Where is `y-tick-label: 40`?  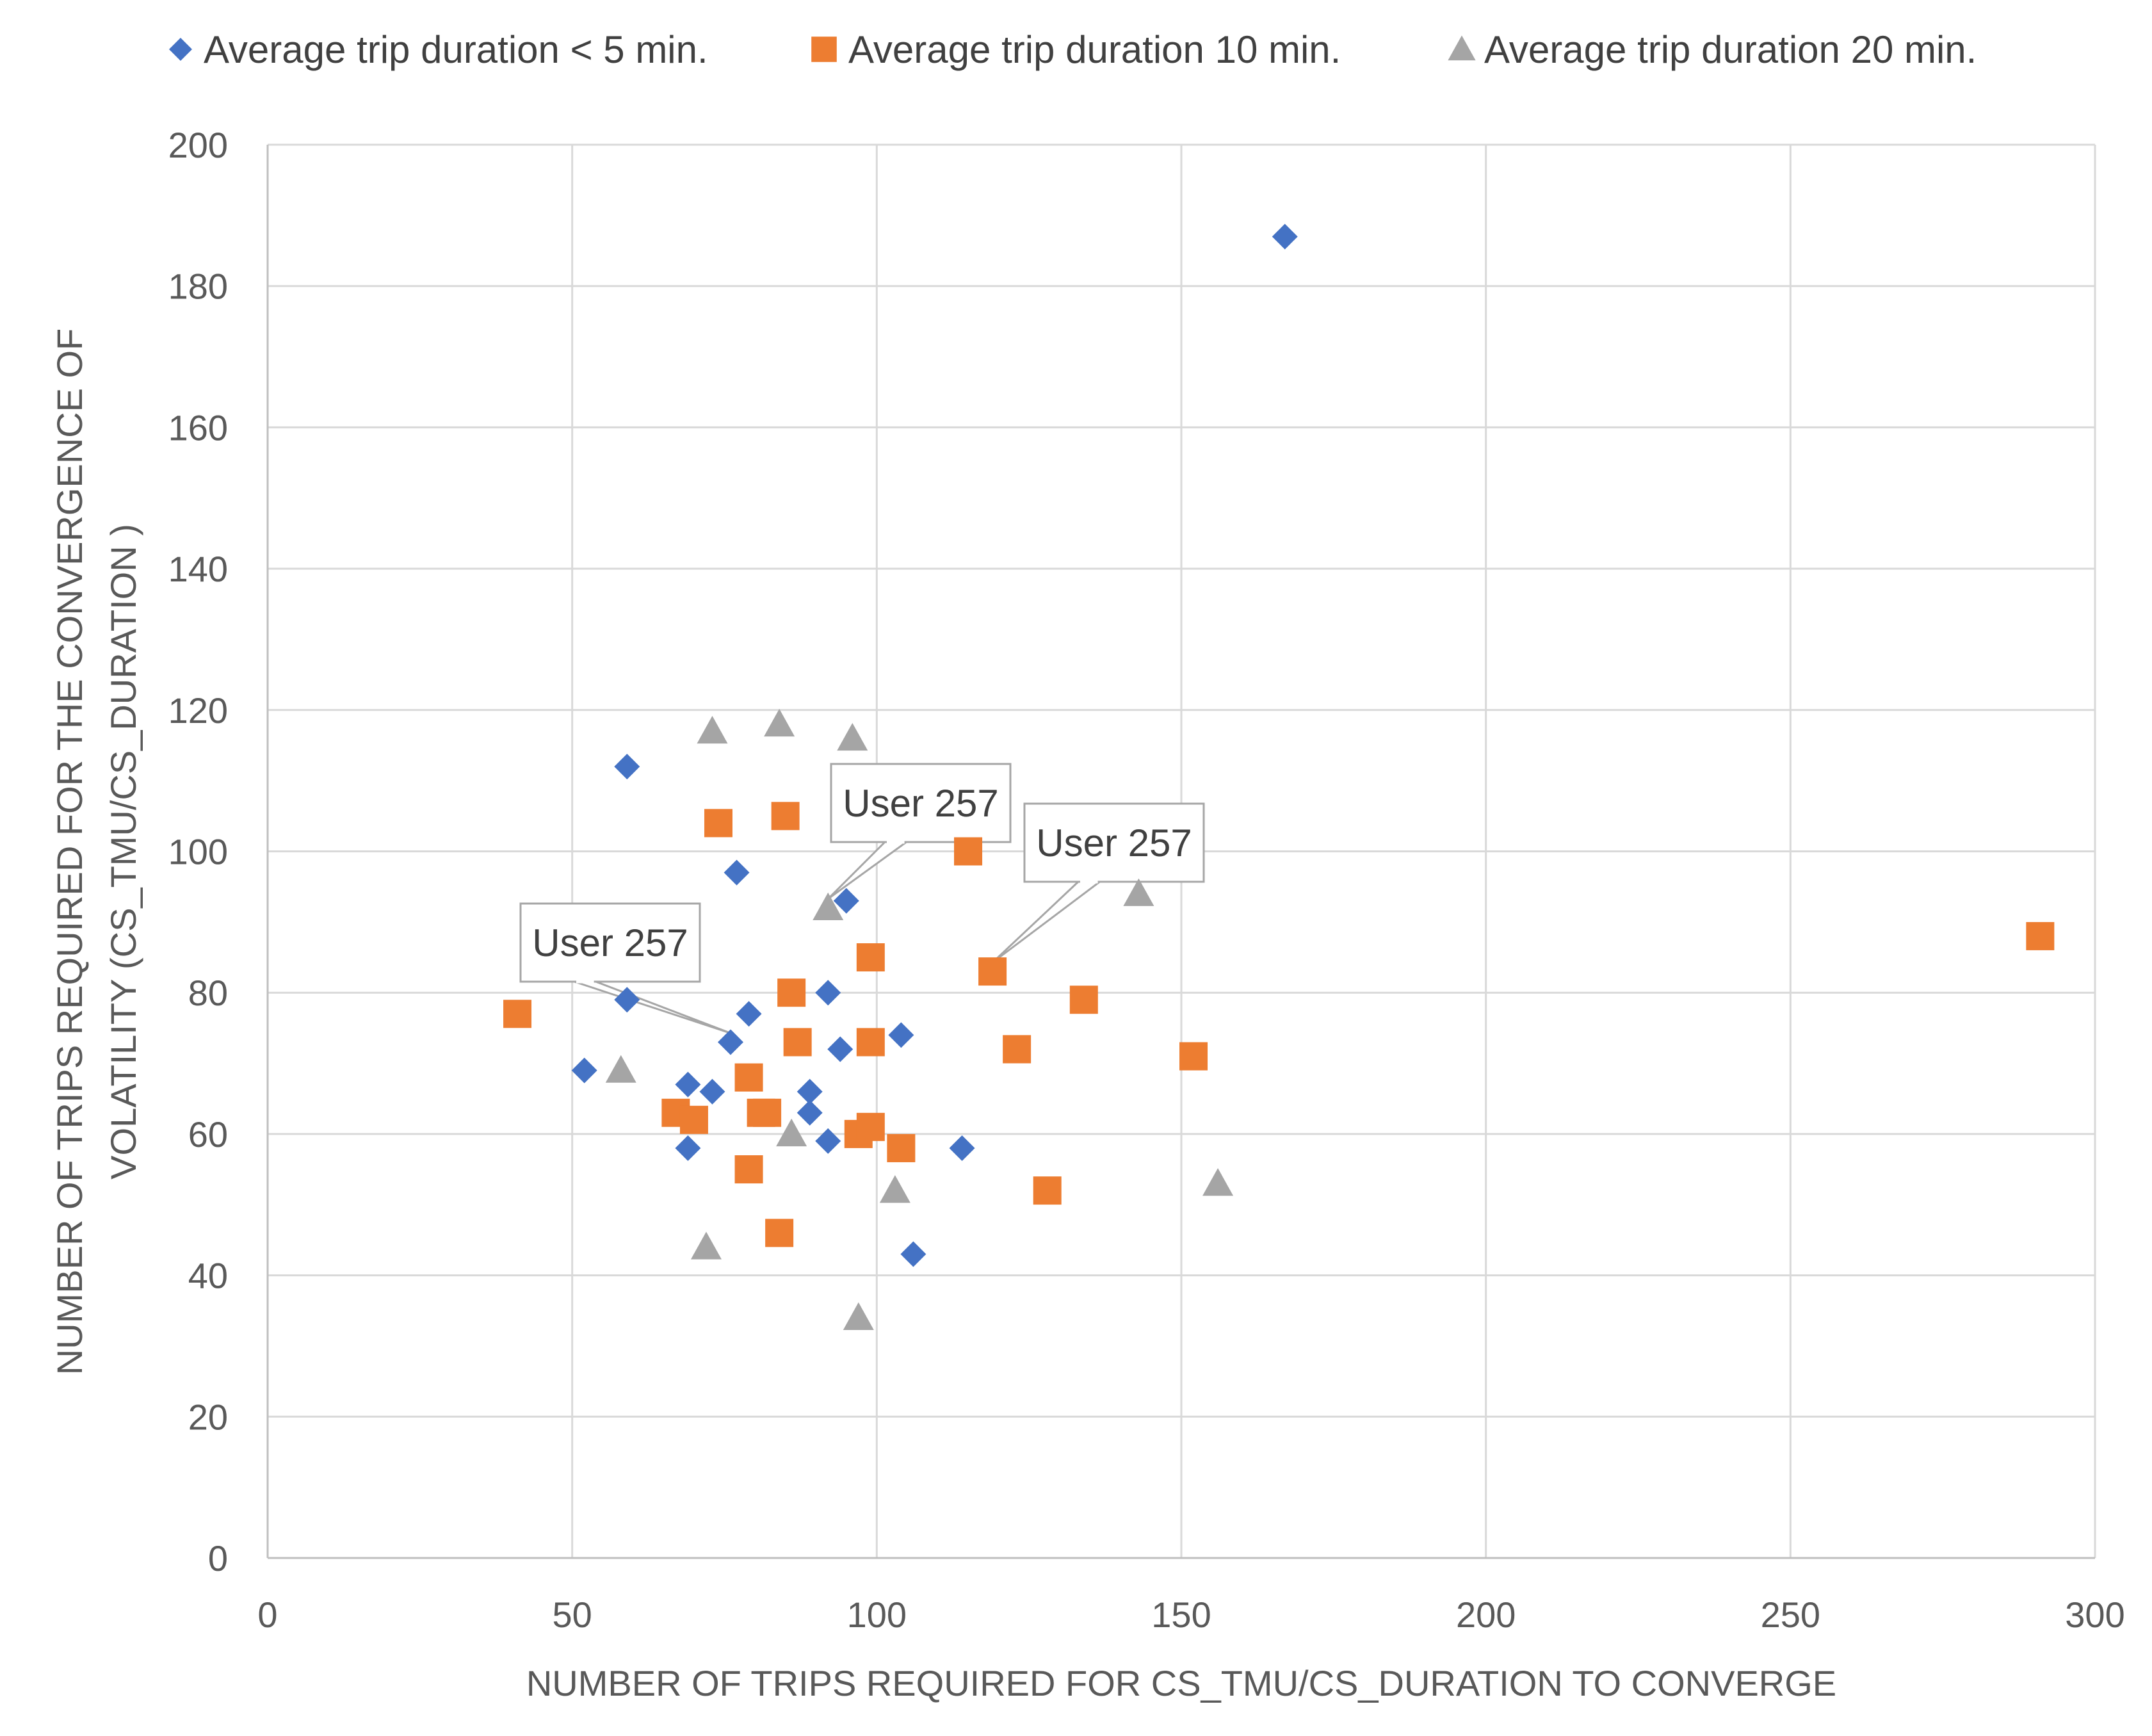 y-tick-label: 40 is located at coordinates (208, 1276).